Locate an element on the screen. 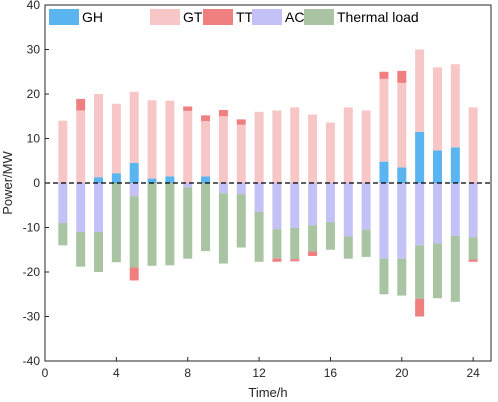  legend: GH GT TT AC Thermal load is located at coordinates (234, 17).